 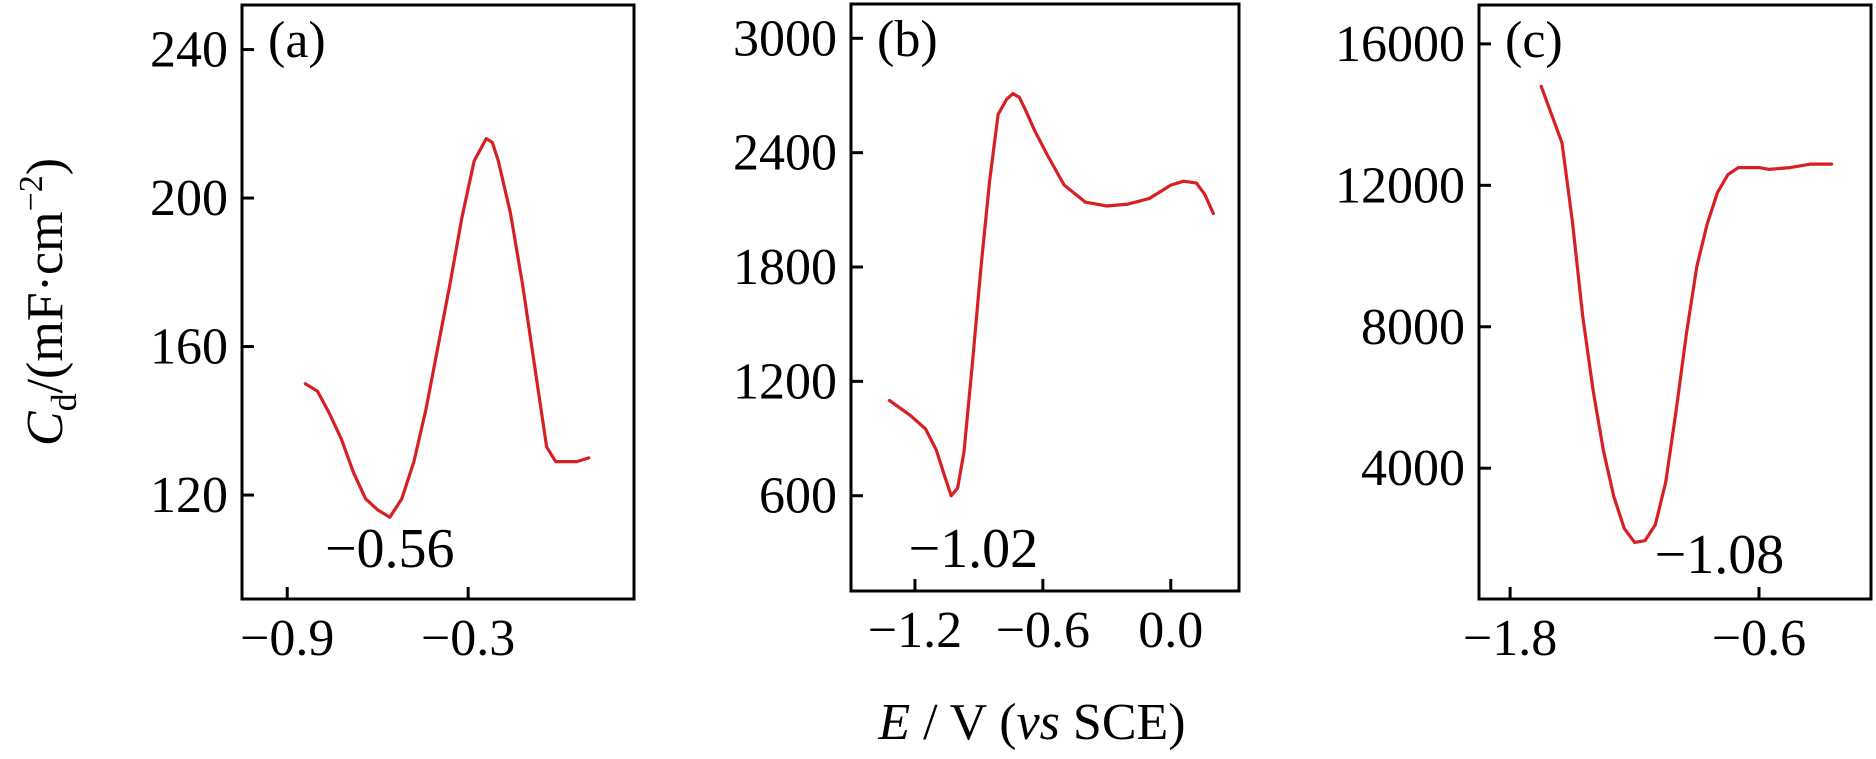 What do you see at coordinates (785, 38) in the screenshot?
I see `panel-b-y-tick-label: 3000` at bounding box center [785, 38].